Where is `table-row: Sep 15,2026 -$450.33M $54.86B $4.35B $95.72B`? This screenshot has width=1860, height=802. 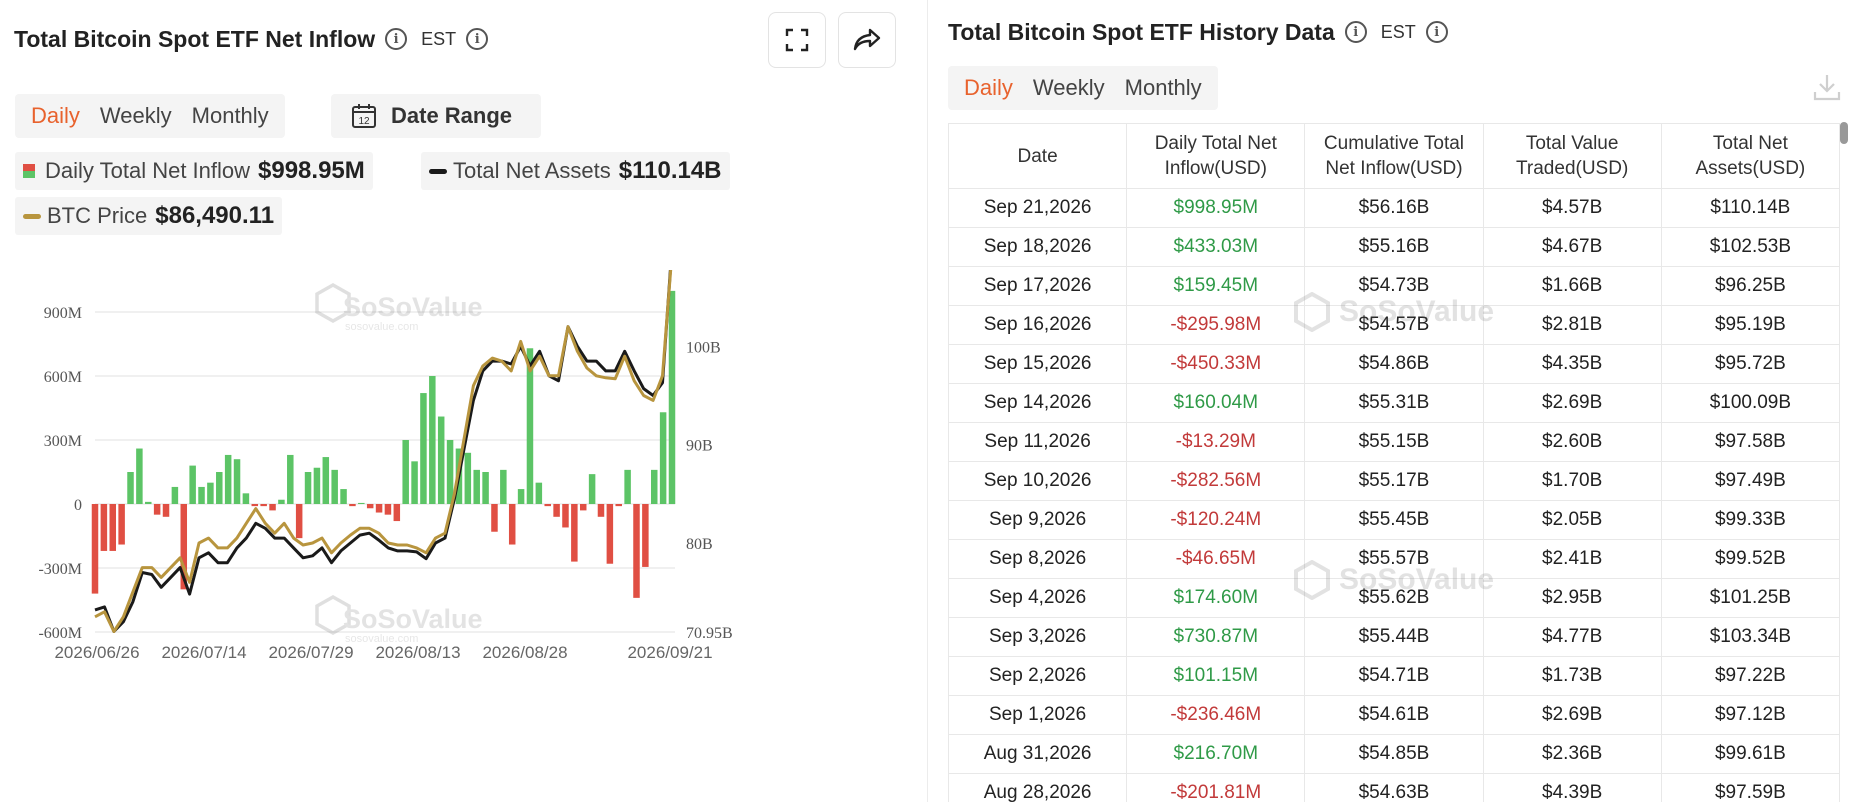 table-row: Sep 15,2026 -$450.33M $54.86B $4.35B $95.72B is located at coordinates (1394, 364).